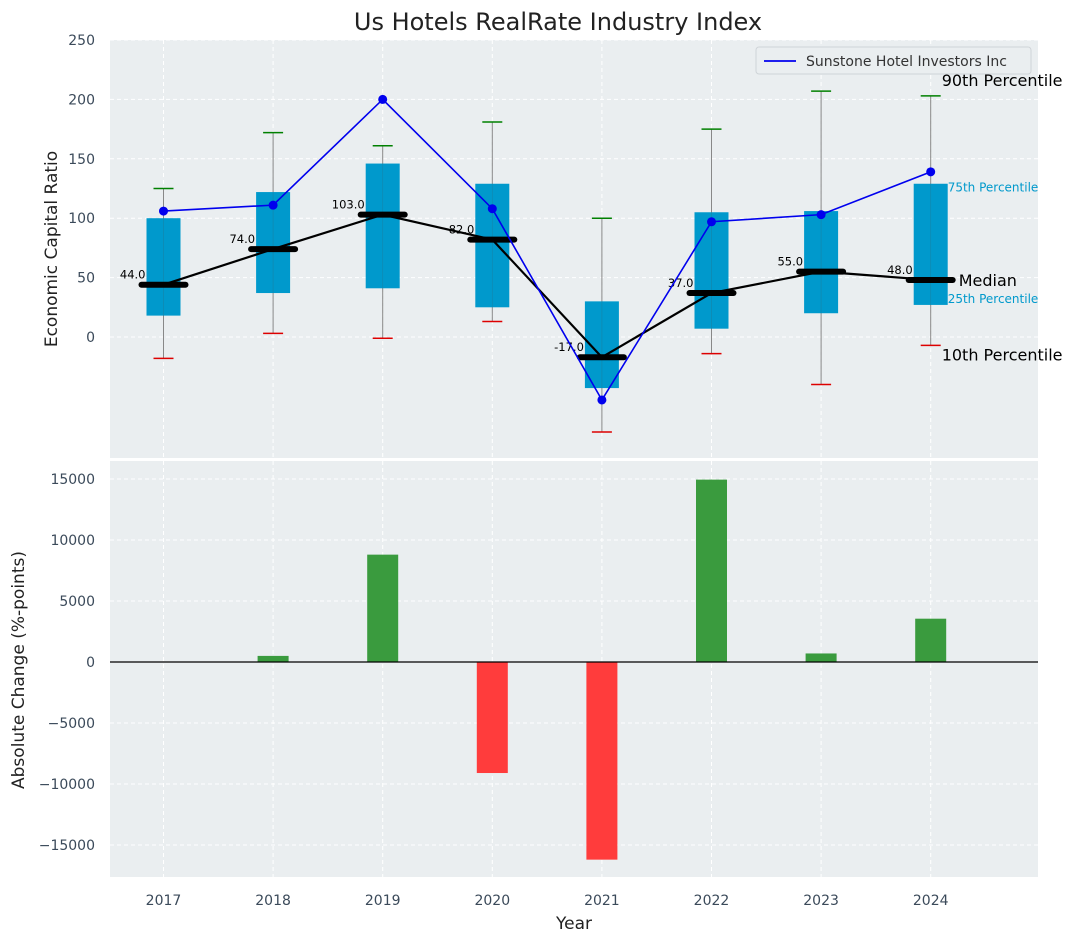 The height and width of the screenshot is (942, 1076). I want to click on bottom-y-tick-label: 0, so click(90, 663).